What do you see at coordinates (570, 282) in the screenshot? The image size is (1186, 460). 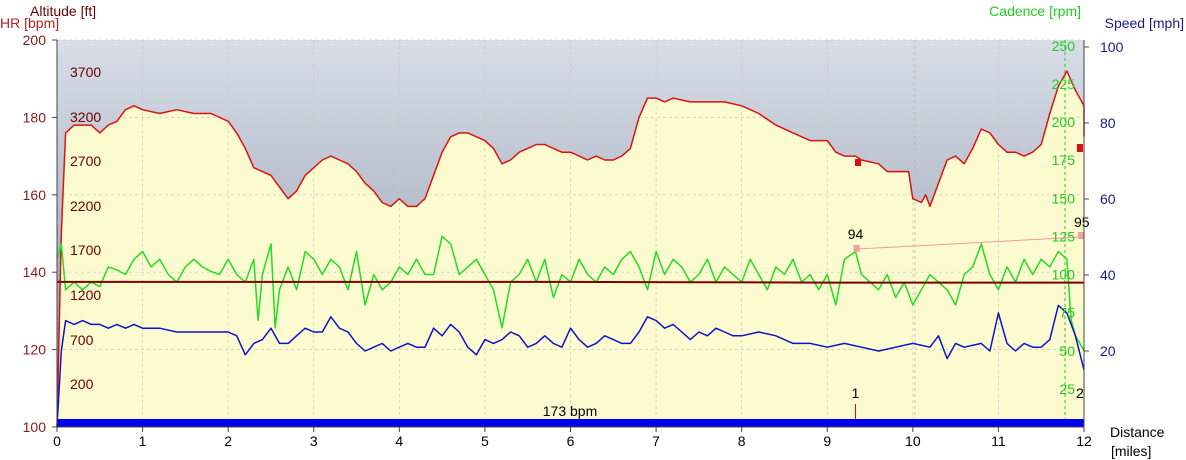 I see `series-hr-line` at bounding box center [570, 282].